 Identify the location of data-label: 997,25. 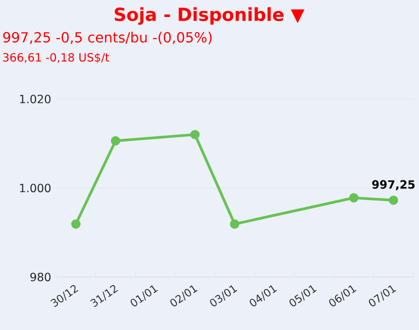
(393, 185).